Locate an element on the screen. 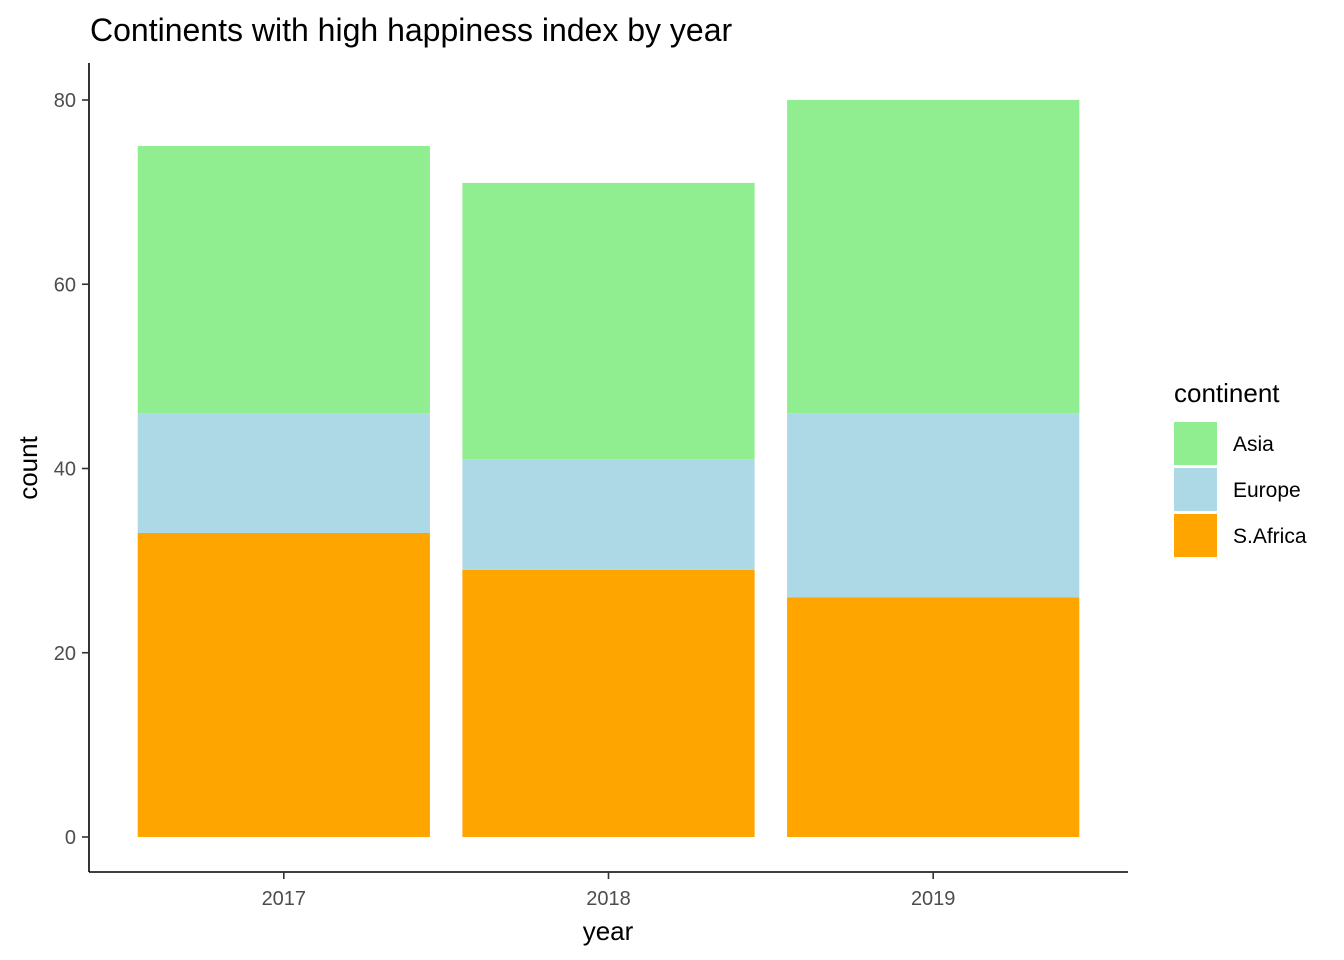  y-tick-label-40: 40 is located at coordinates (65, 470).